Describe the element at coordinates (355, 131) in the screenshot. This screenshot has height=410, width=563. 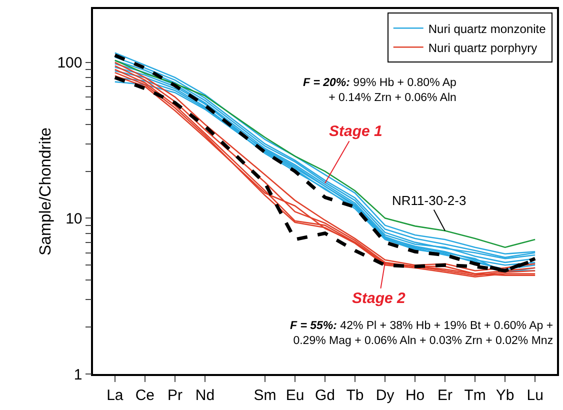
I see `annotation: Stage 1` at that location.